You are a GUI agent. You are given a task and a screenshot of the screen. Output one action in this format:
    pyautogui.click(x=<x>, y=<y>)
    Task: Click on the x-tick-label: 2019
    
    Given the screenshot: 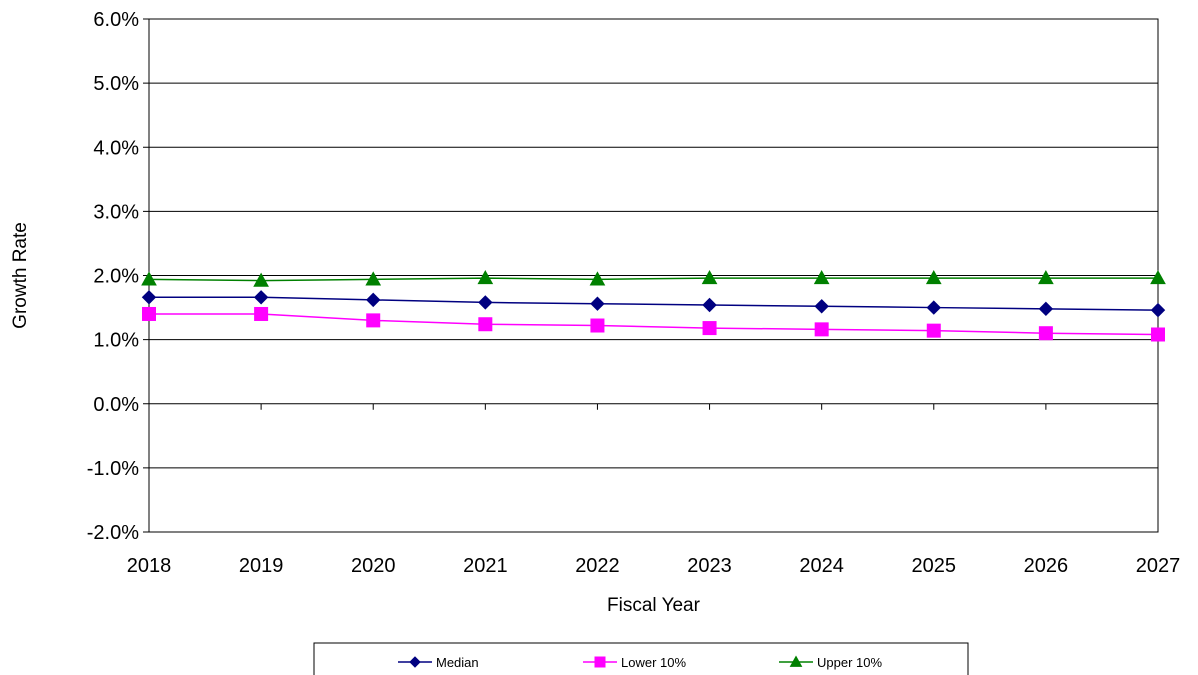 What is the action you would take?
    pyautogui.click(x=261, y=566)
    